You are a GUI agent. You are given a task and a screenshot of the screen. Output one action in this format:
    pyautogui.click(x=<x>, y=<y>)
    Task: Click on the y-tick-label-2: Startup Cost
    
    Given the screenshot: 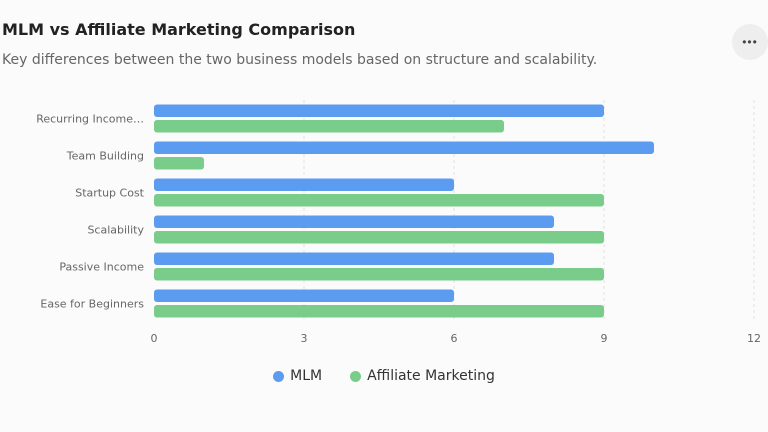 What is the action you would take?
    pyautogui.click(x=109, y=193)
    